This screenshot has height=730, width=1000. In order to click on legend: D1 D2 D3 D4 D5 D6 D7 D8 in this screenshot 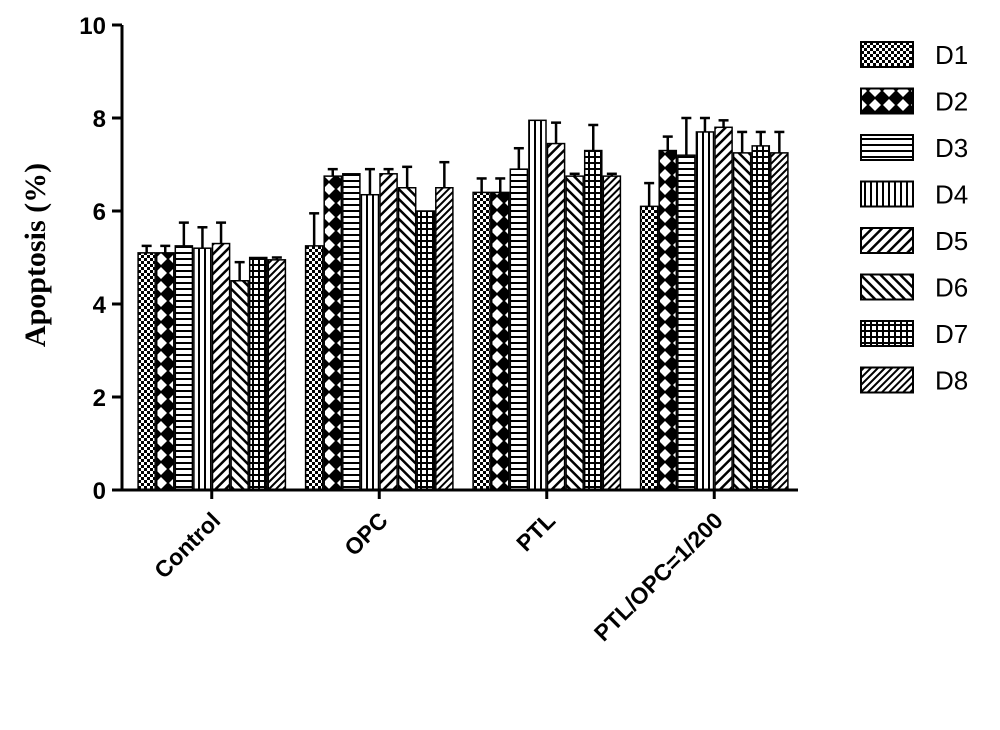, I will do `click(914, 218)`.